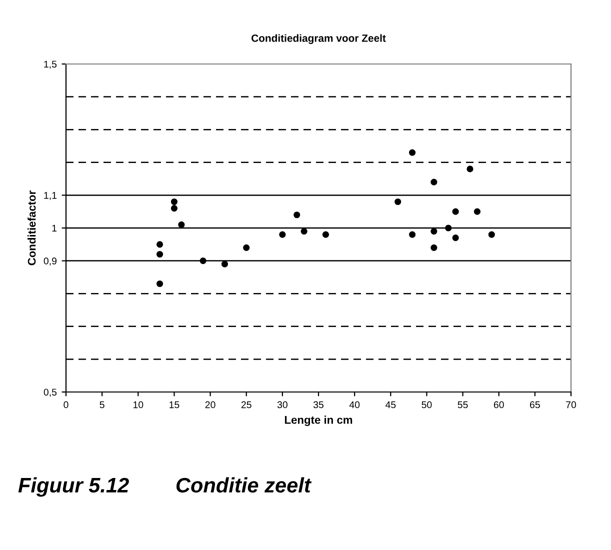  What do you see at coordinates (499, 404) in the screenshot?
I see `x-tick-label: 60` at bounding box center [499, 404].